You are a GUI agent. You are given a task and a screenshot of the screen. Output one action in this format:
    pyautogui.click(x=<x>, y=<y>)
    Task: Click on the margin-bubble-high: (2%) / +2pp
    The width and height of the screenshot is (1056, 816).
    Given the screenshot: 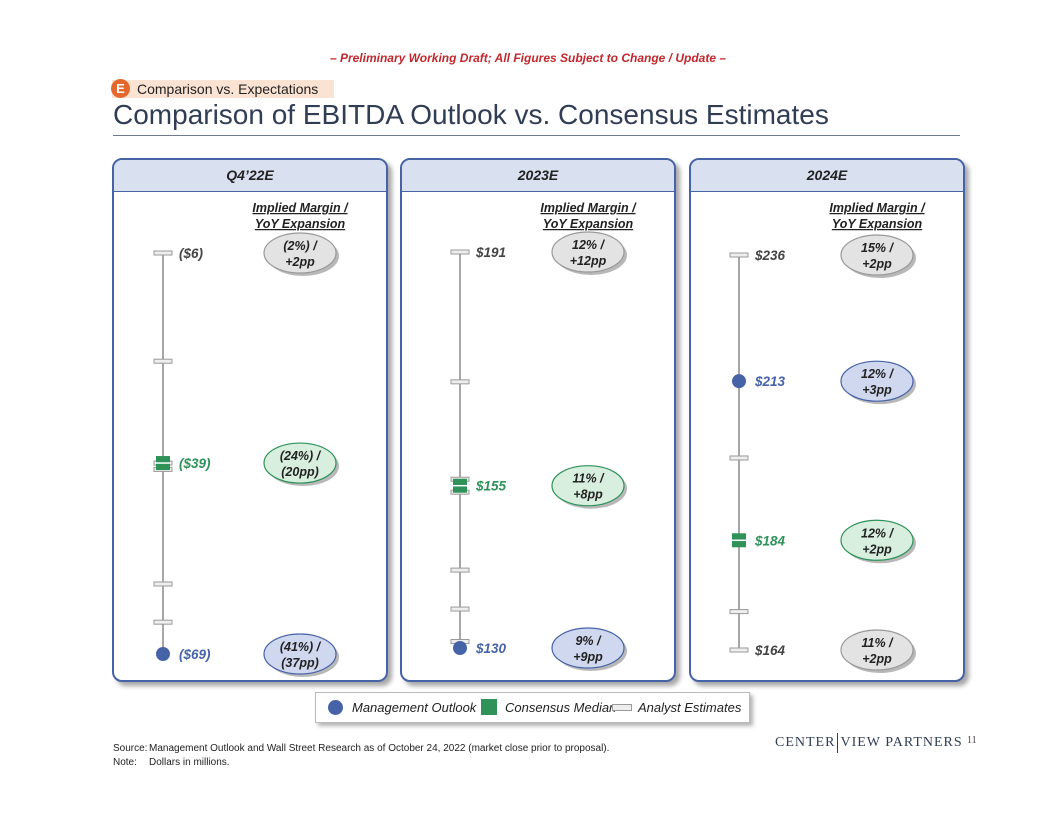 What is the action you would take?
    pyautogui.click(x=301, y=254)
    